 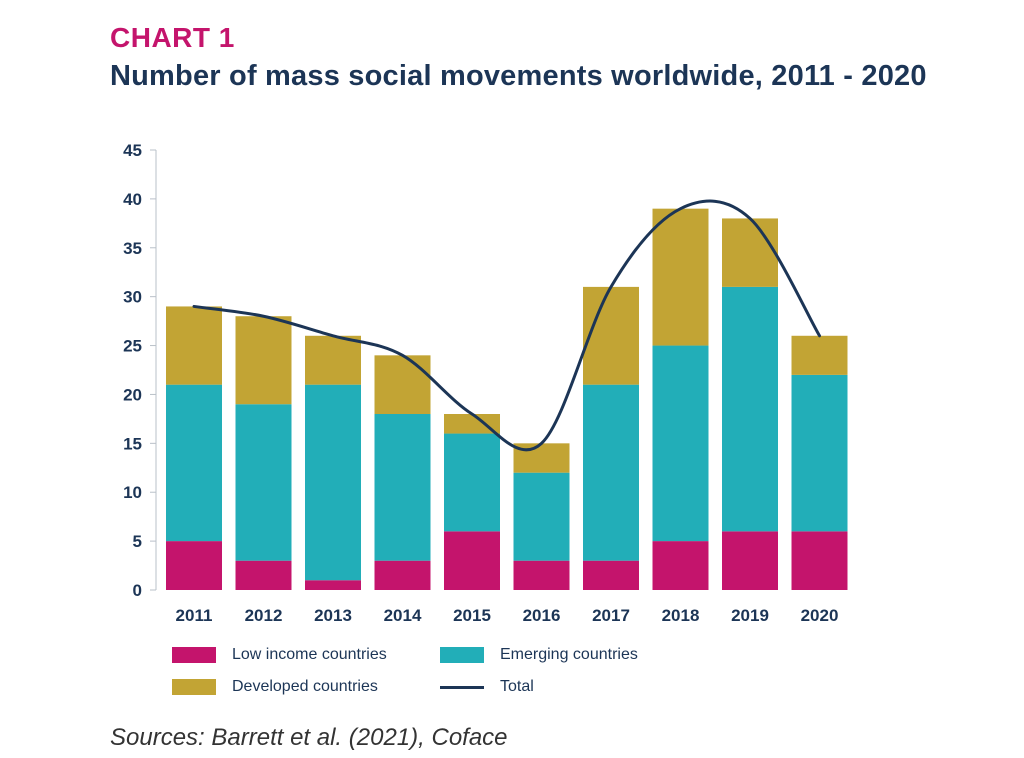 What do you see at coordinates (507, 615) in the screenshot?
I see `x-axis: 2011 2012 2013 2014 2015 2016 2017 2018 2019 2020` at bounding box center [507, 615].